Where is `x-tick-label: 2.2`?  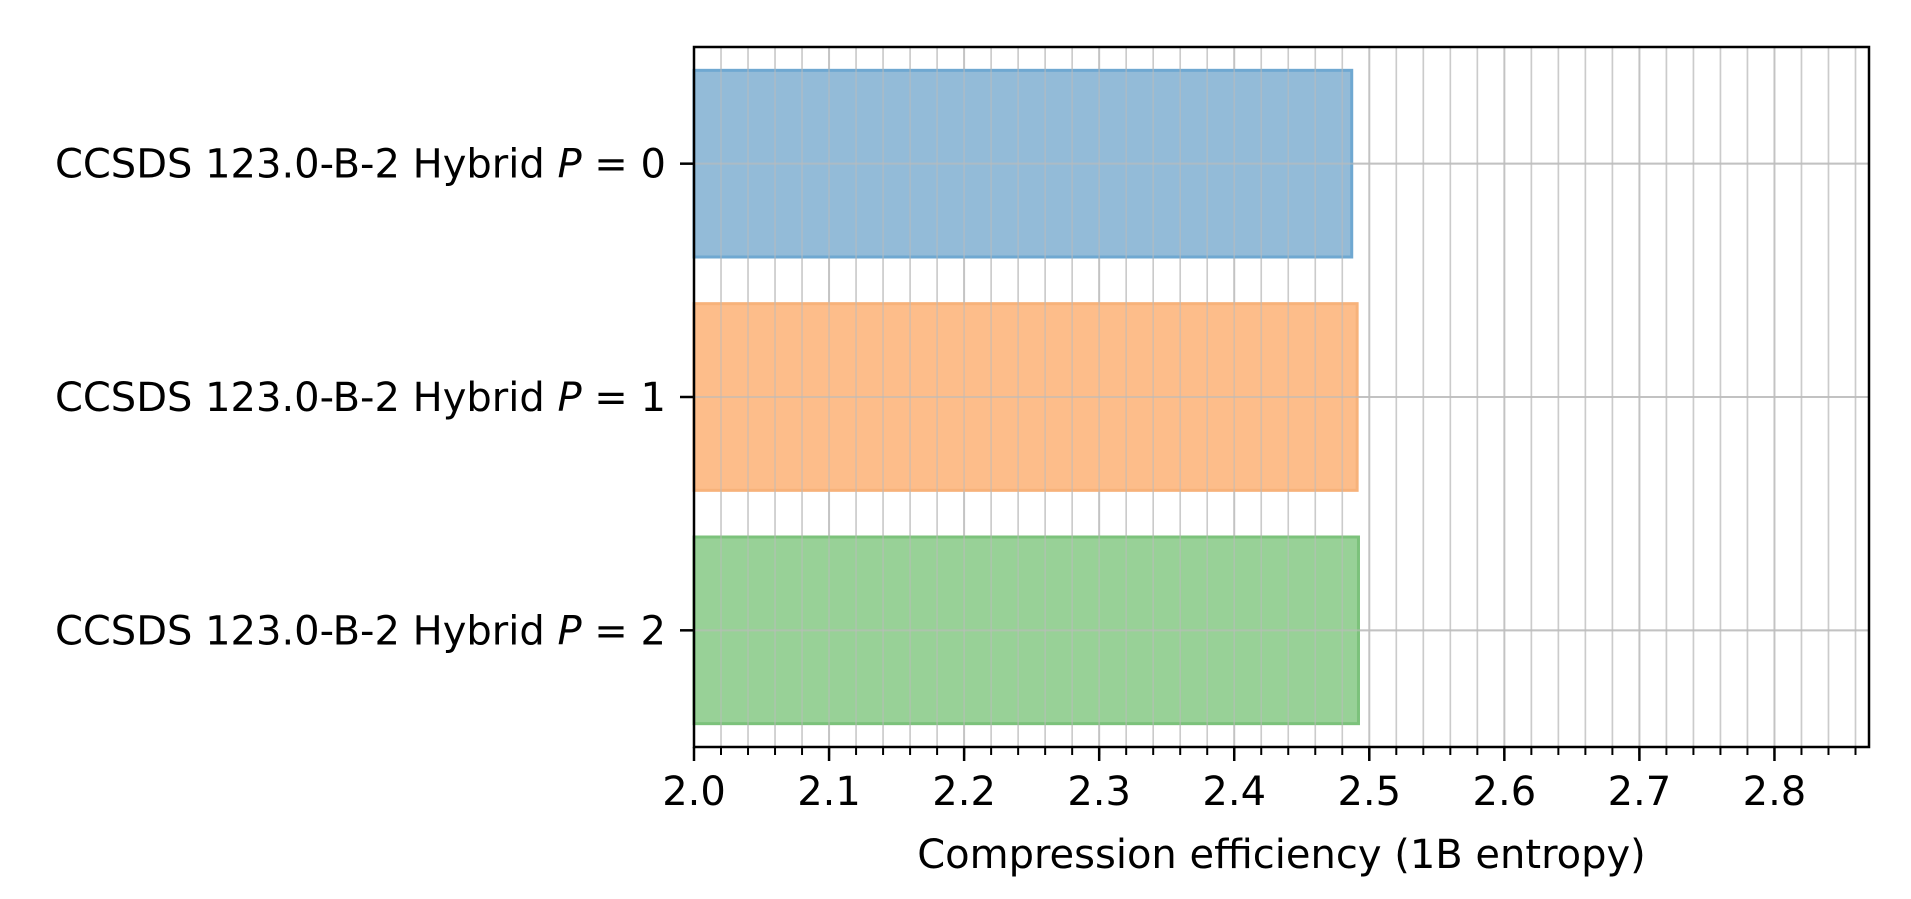 x-tick-label: 2.2 is located at coordinates (964, 792).